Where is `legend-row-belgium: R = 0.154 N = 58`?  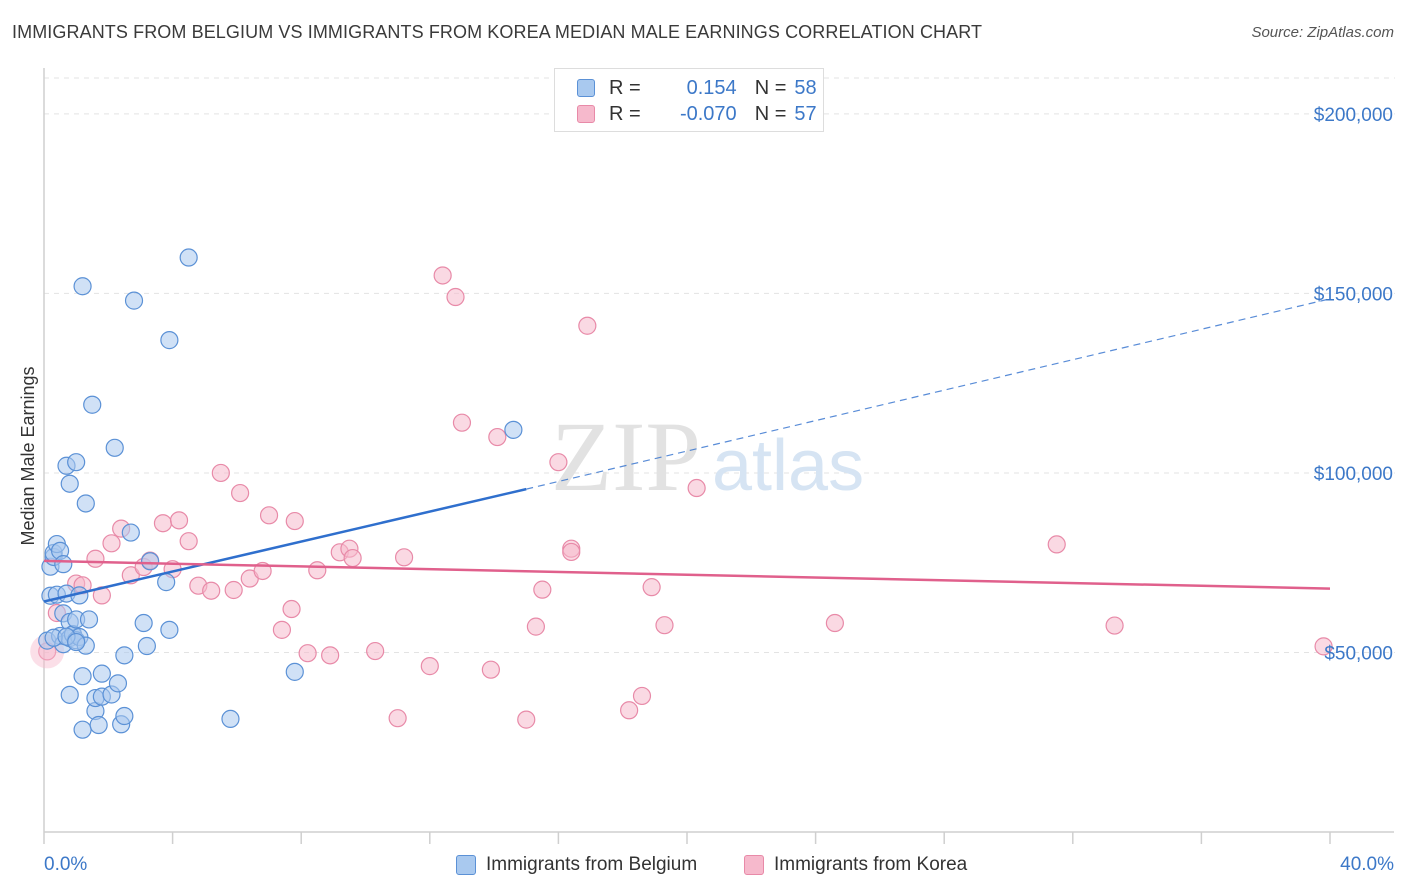 legend-row-belgium: R = 0.154 N = 58 is located at coordinates (697, 88).